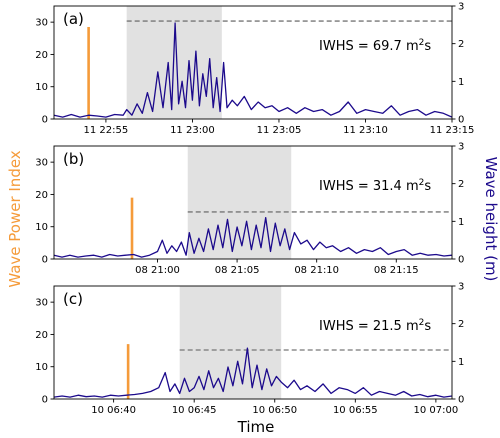  Describe the element at coordinates (491, 219) in the screenshot. I see `y-right-axis-label: Wave height (m)` at that location.